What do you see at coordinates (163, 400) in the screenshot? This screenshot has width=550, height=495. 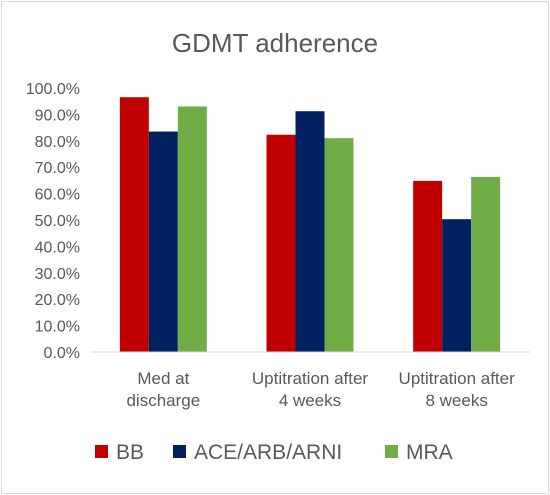 I see `category-label: discharge` at bounding box center [163, 400].